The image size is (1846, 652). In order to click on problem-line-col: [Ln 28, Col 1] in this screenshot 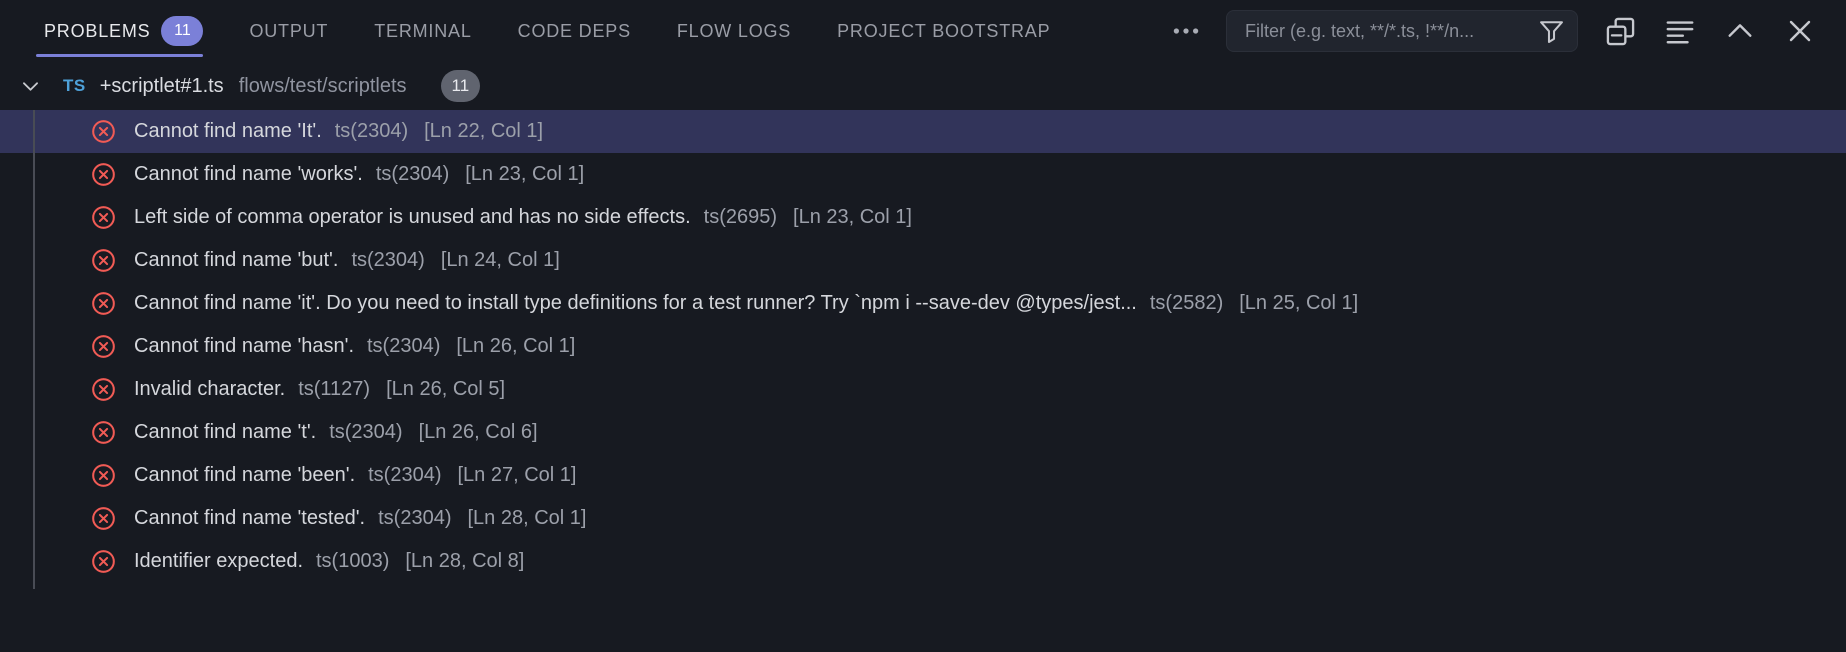, I will do `click(527, 518)`.